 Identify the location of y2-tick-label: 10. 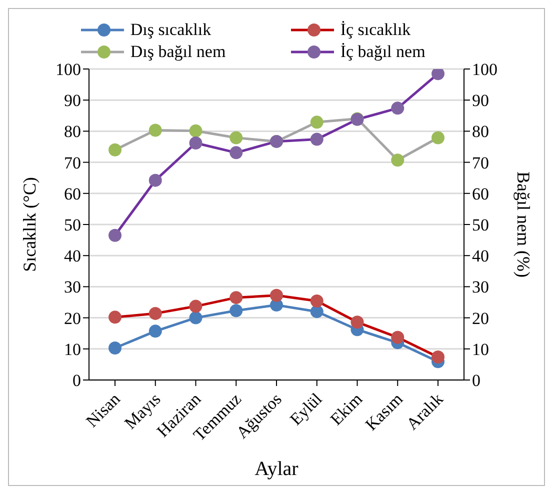
(480, 349).